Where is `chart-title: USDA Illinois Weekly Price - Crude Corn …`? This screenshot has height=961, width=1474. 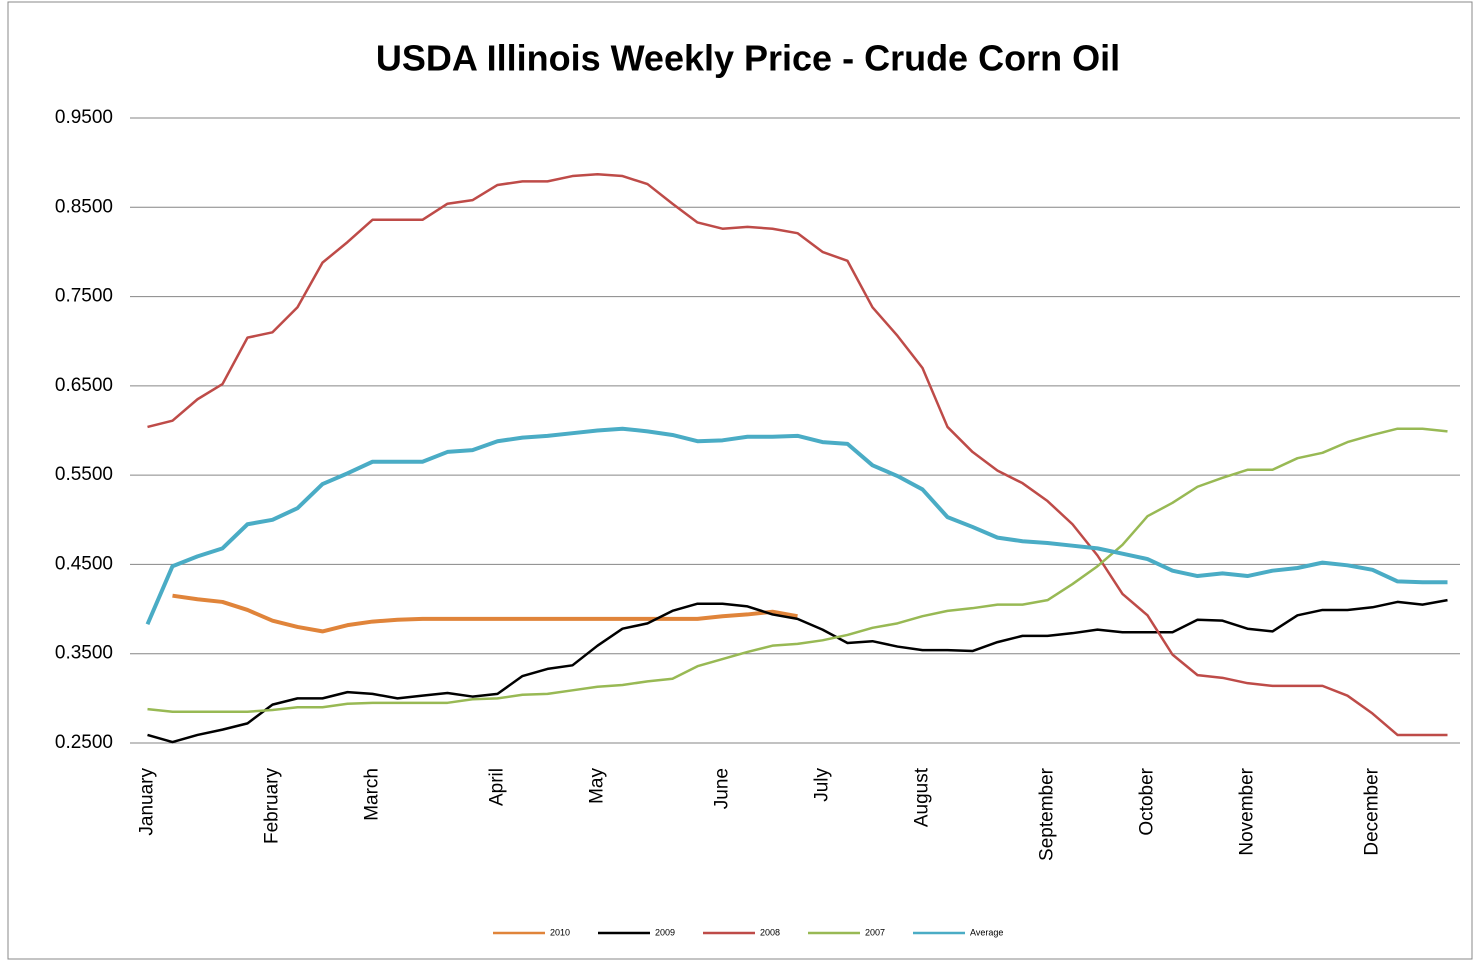
chart-title: USDA Illinois Weekly Price - Crude Corn … is located at coordinates (748, 58).